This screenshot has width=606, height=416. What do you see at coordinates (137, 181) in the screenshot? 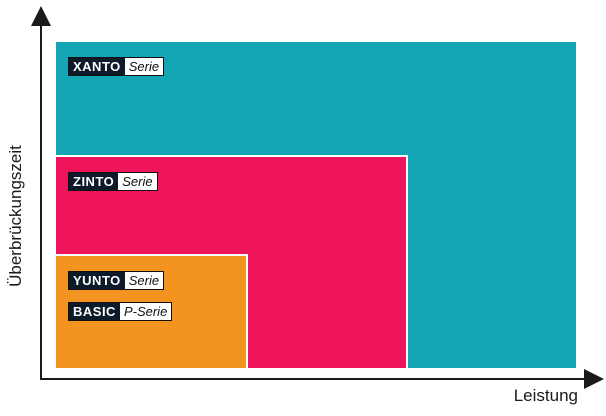
I see `tag-zinto-suffix: Serie` at bounding box center [137, 181].